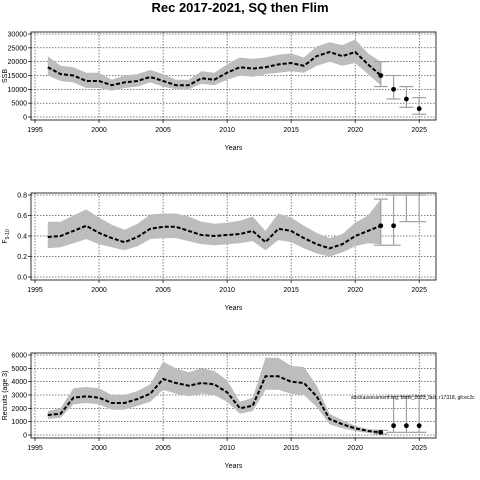 Image resolution: width=480 pixels, height=480 pixels. What do you see at coordinates (22, 257) in the screenshot?
I see `y-tick-label: 0.2` at bounding box center [22, 257].